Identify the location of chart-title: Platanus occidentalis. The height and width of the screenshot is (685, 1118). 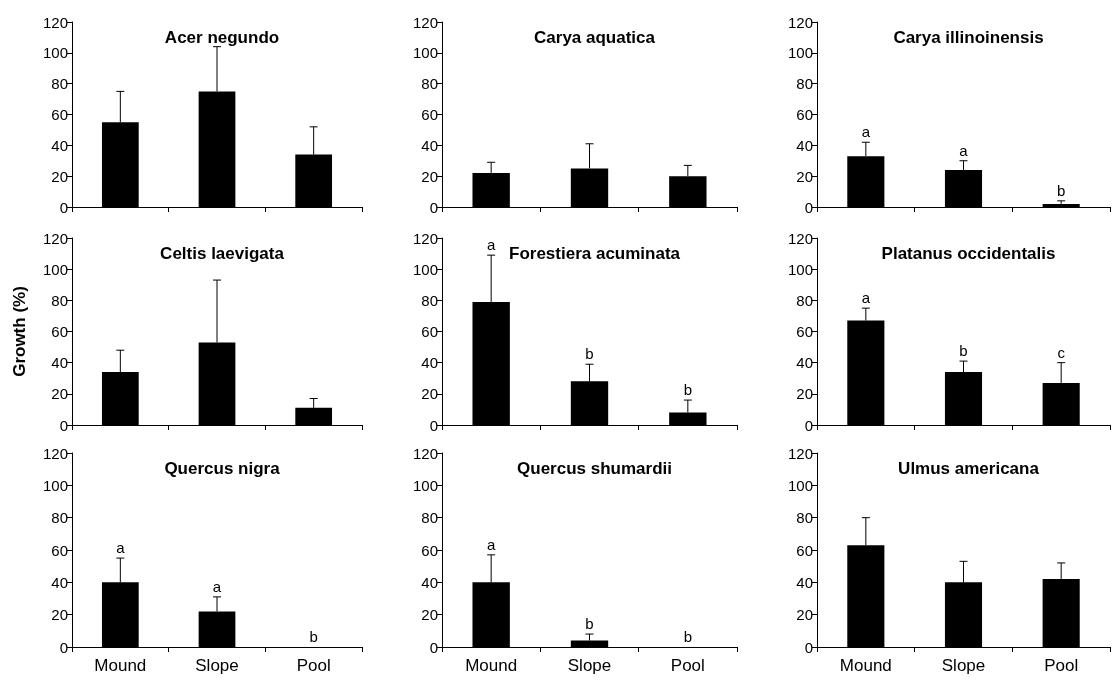
(968, 253).